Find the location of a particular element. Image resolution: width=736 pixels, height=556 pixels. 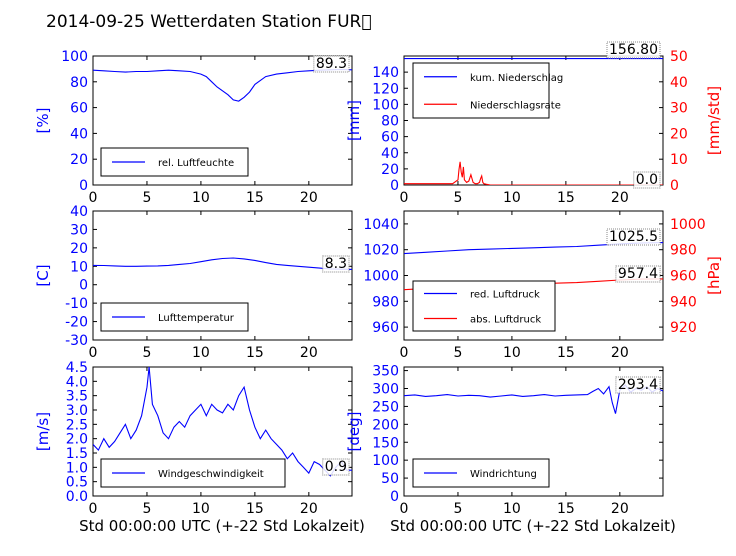

y-tick-label: 0.5 is located at coordinates (77, 483).